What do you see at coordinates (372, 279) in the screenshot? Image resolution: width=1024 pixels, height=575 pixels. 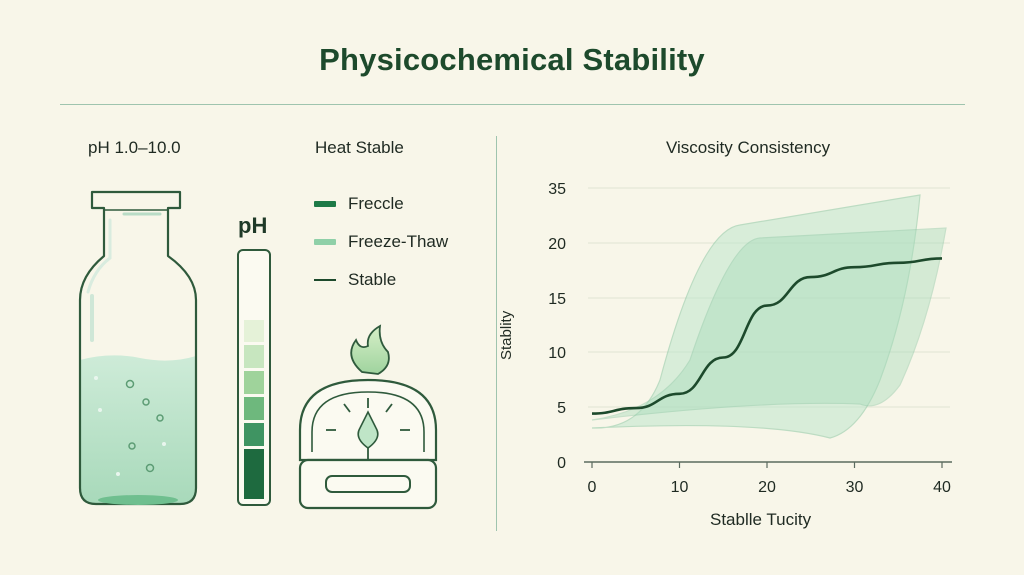 I see `legend-label: Stable` at bounding box center [372, 279].